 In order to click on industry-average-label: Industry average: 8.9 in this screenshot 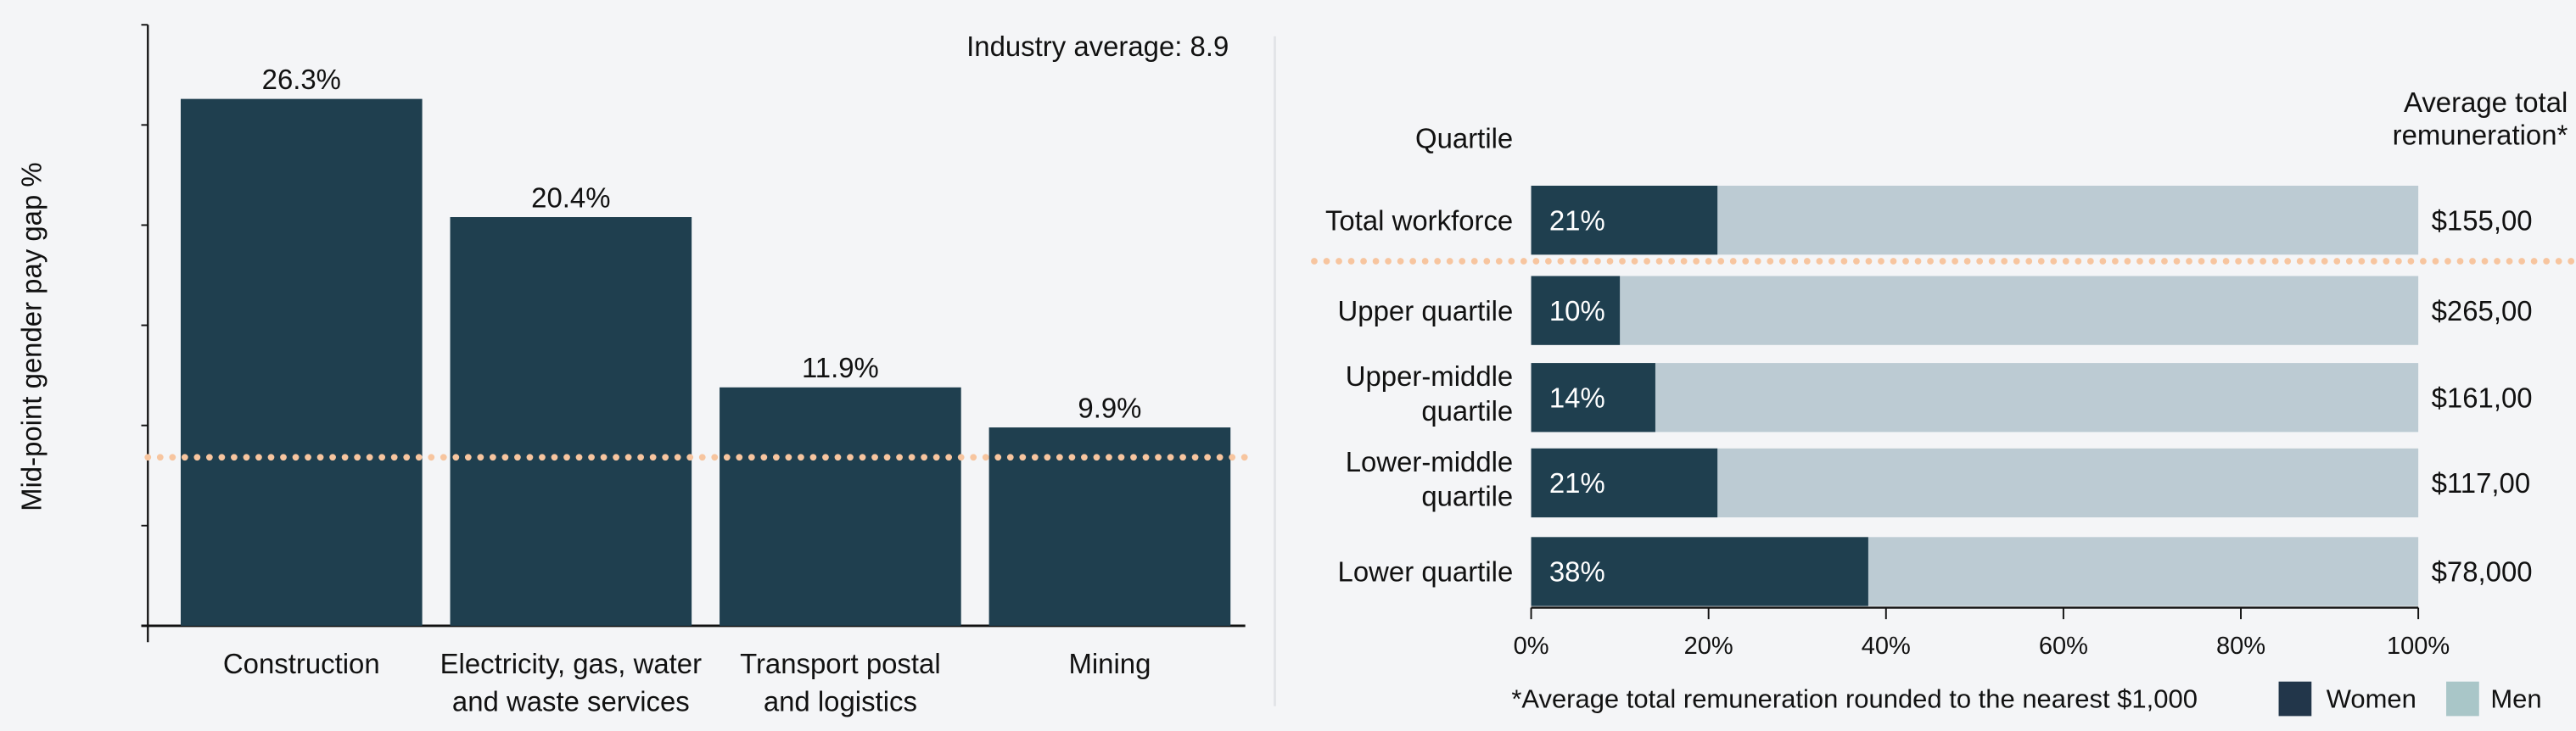, I will do `click(1097, 46)`.